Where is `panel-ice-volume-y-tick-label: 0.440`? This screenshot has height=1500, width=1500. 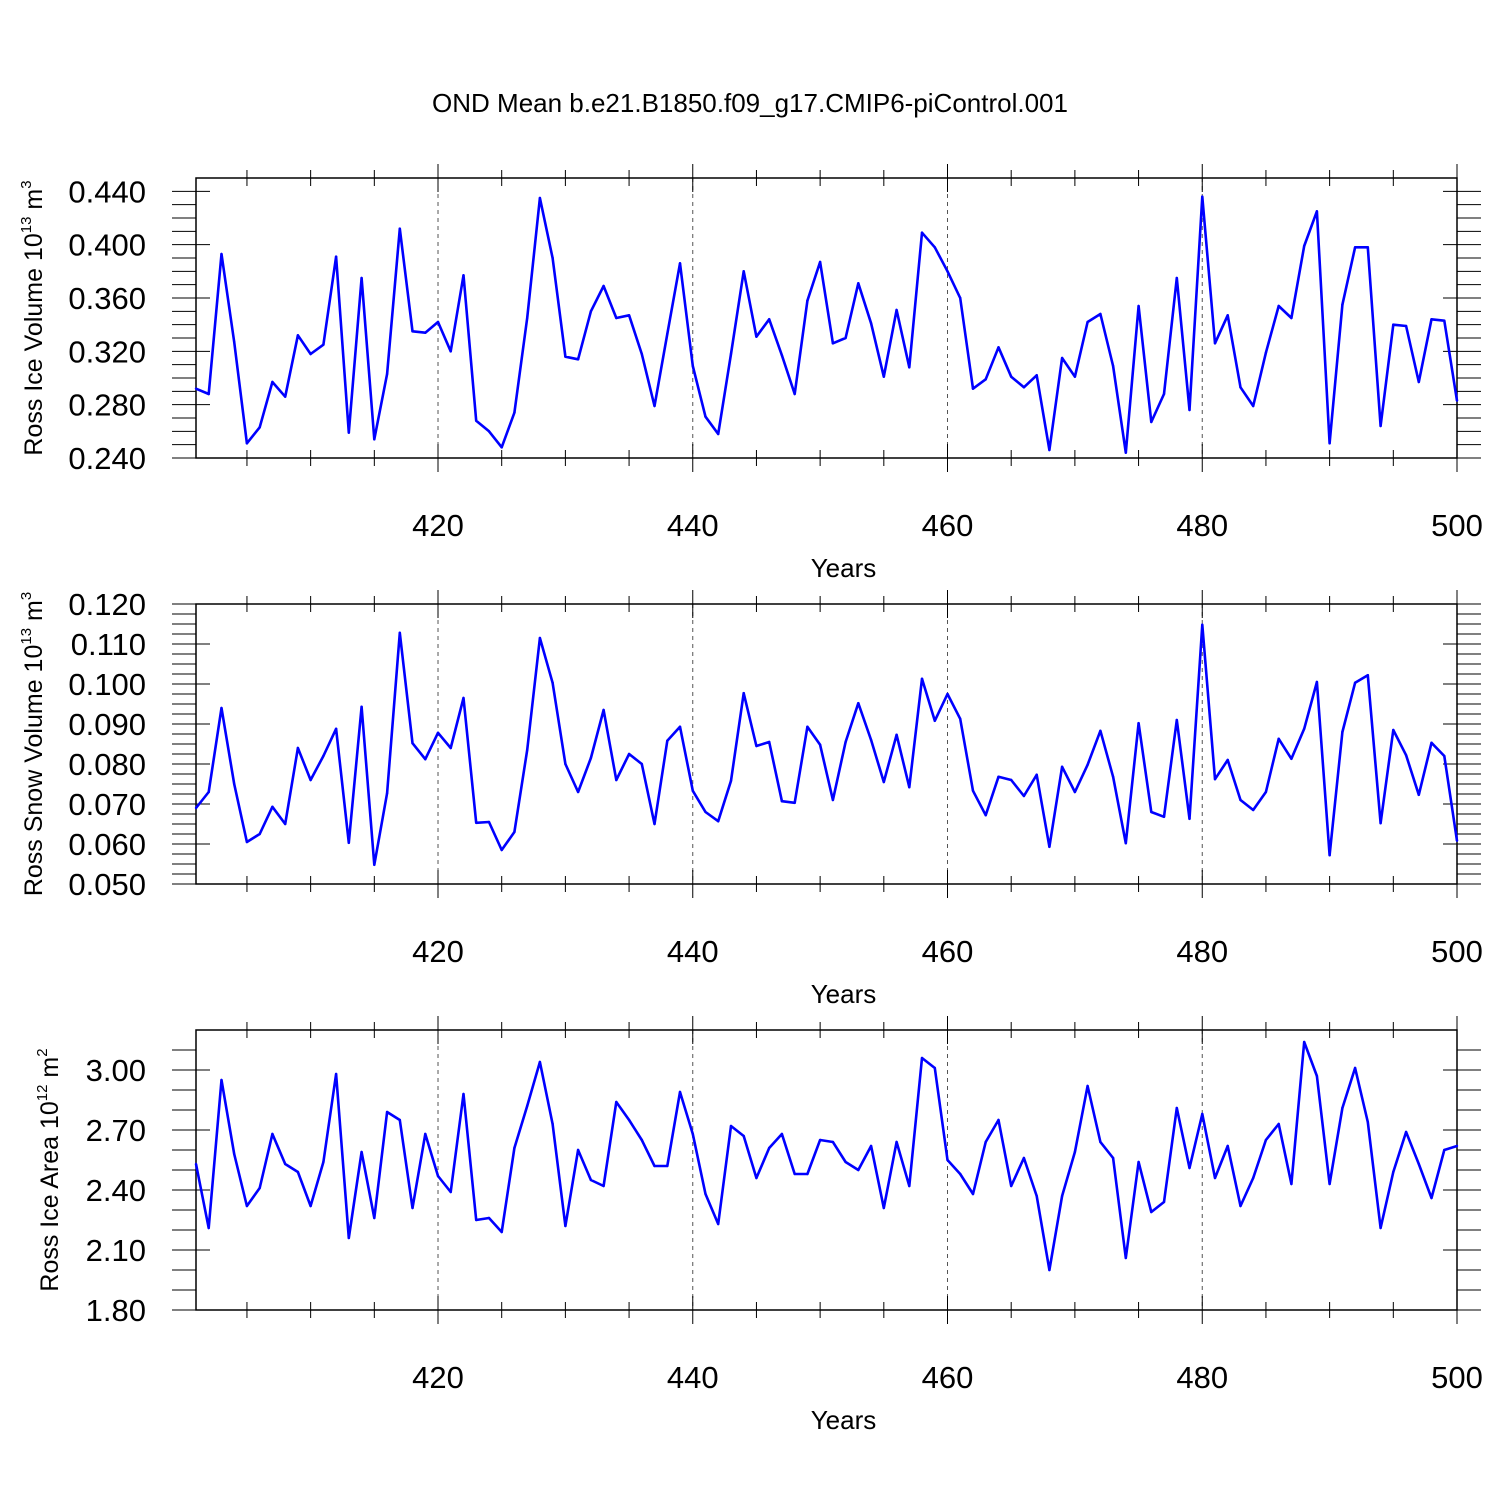 panel-ice-volume-y-tick-label: 0.440 is located at coordinates (107, 191).